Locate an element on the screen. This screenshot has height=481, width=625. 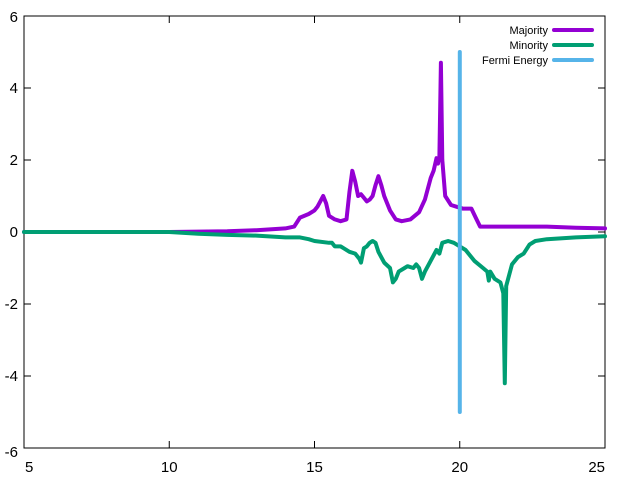
legend-label: Minority is located at coordinates (528, 46).